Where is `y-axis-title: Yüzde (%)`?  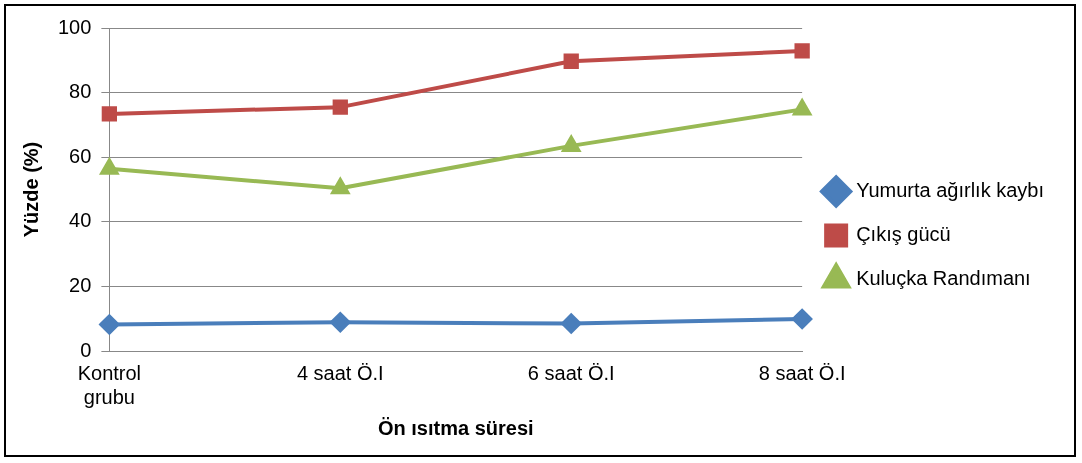 y-axis-title: Yüzde (%) is located at coordinates (30, 189).